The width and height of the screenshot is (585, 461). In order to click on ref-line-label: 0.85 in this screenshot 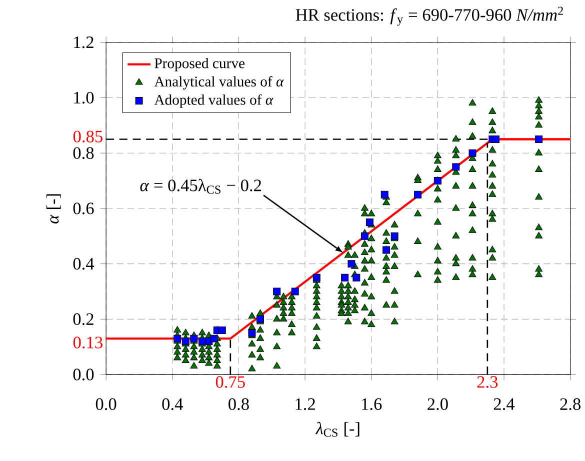, I will do `click(87, 136)`.